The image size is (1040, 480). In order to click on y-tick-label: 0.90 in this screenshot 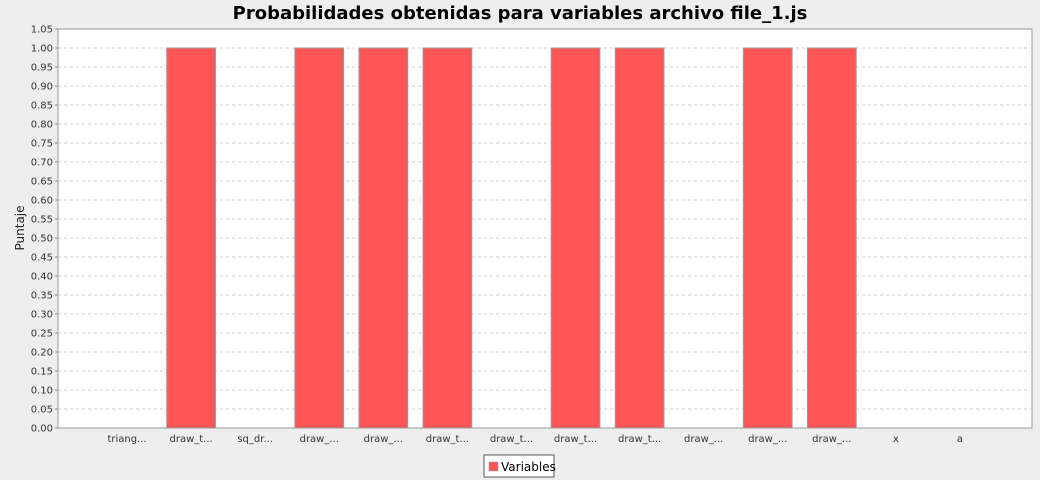, I will do `click(42, 87)`.